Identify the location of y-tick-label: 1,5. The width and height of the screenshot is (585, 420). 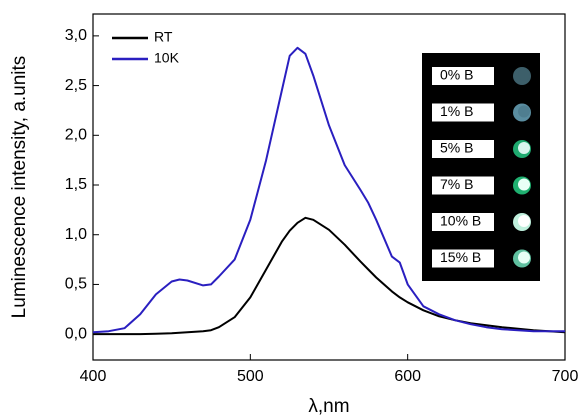
(76, 184).